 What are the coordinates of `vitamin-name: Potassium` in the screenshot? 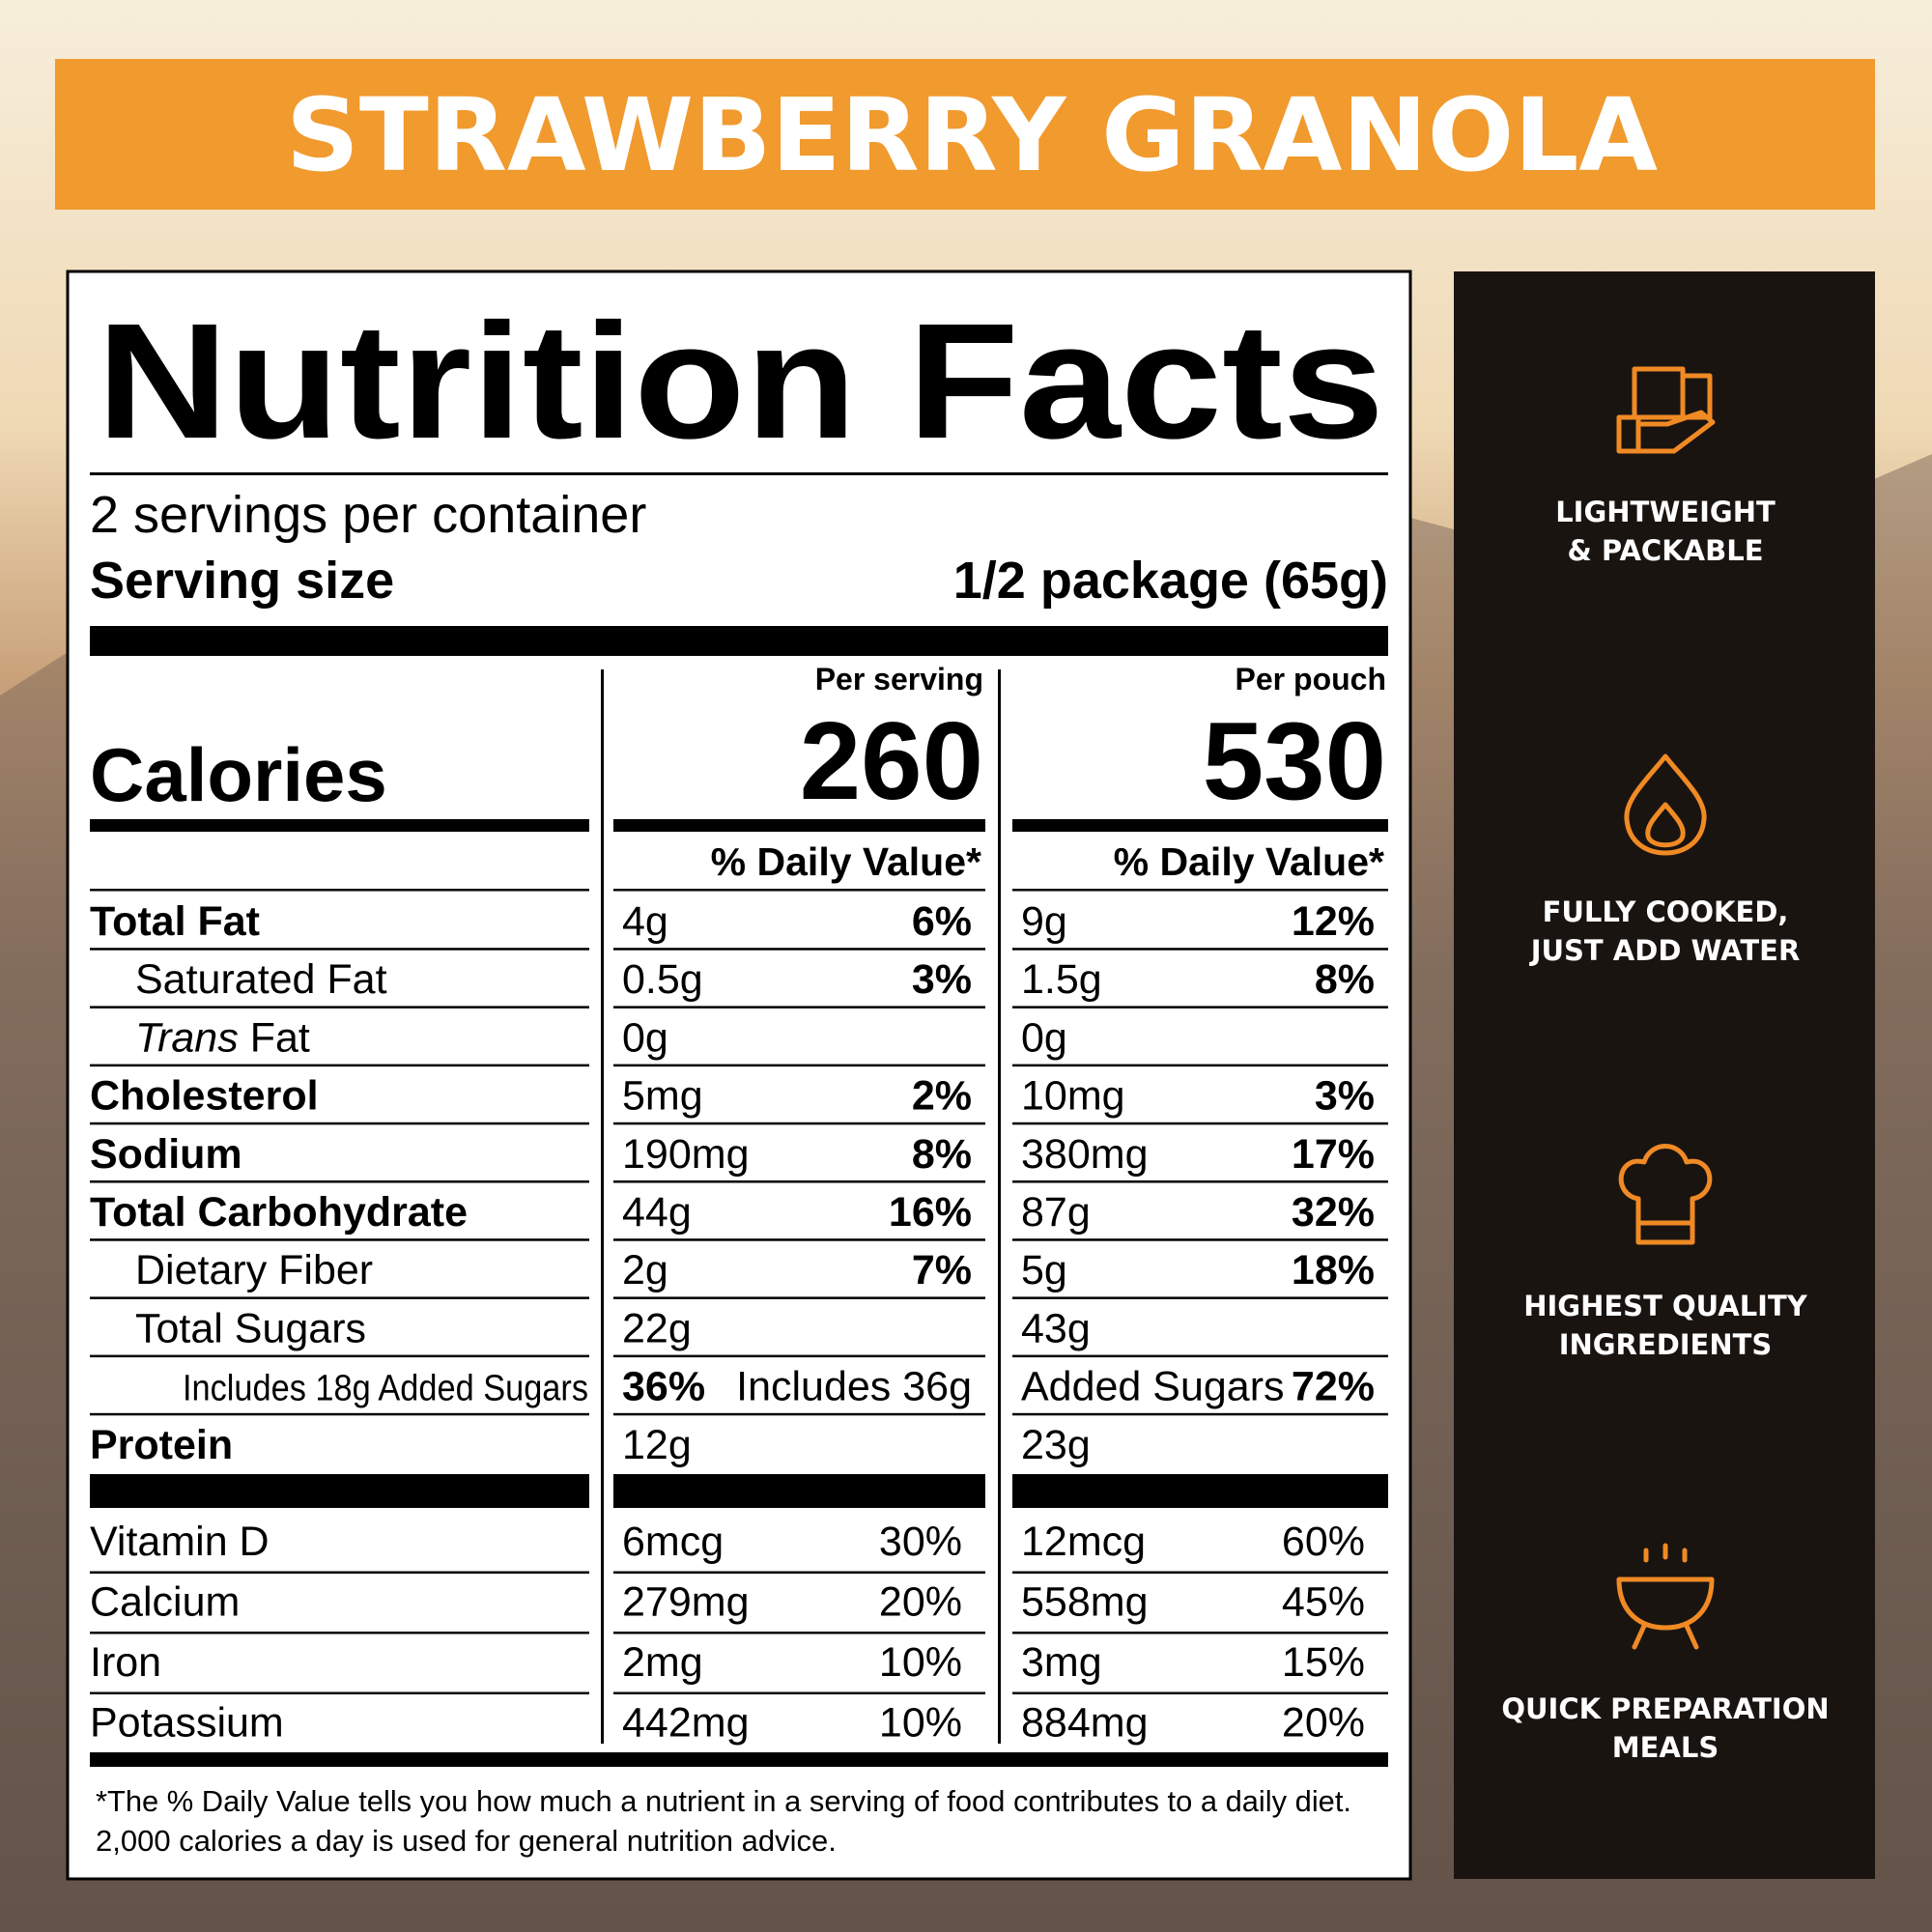 It's located at (187, 1723).